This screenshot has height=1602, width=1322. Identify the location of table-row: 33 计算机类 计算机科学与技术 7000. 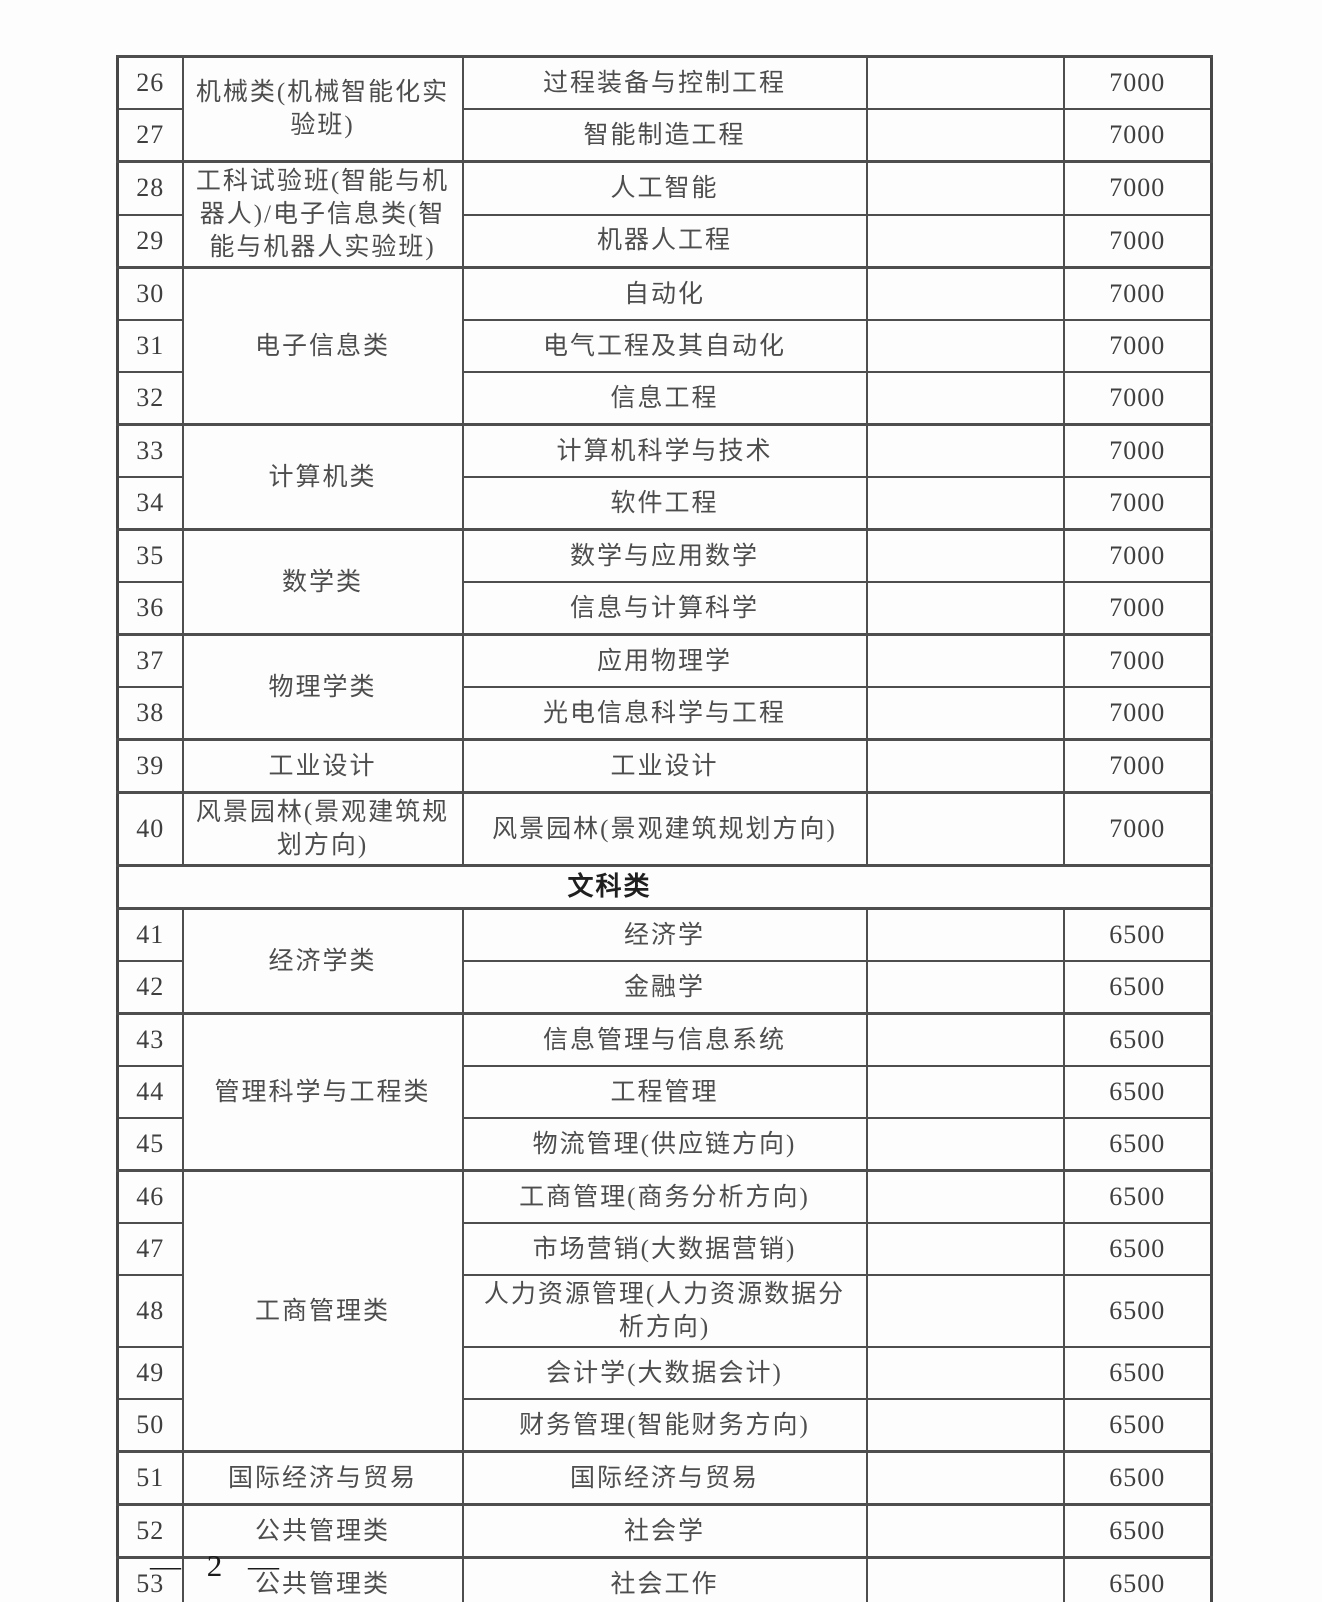
(664, 477).